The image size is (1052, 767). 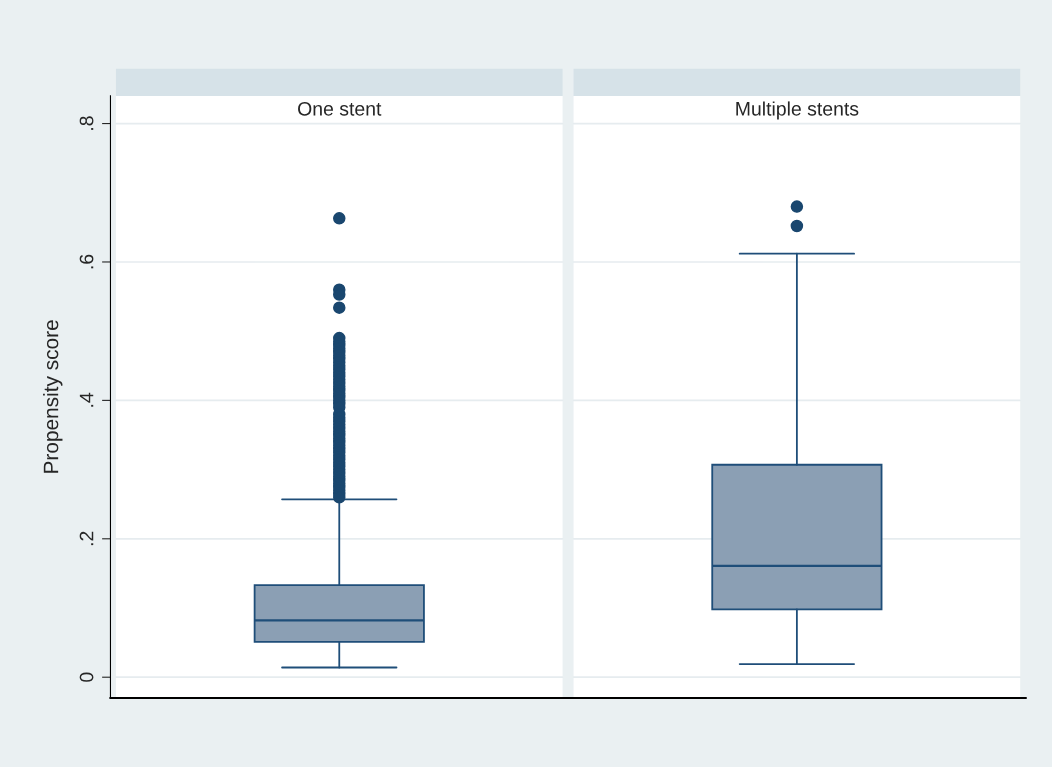 I want to click on y-axis-title: Propensity score, so click(x=53, y=396).